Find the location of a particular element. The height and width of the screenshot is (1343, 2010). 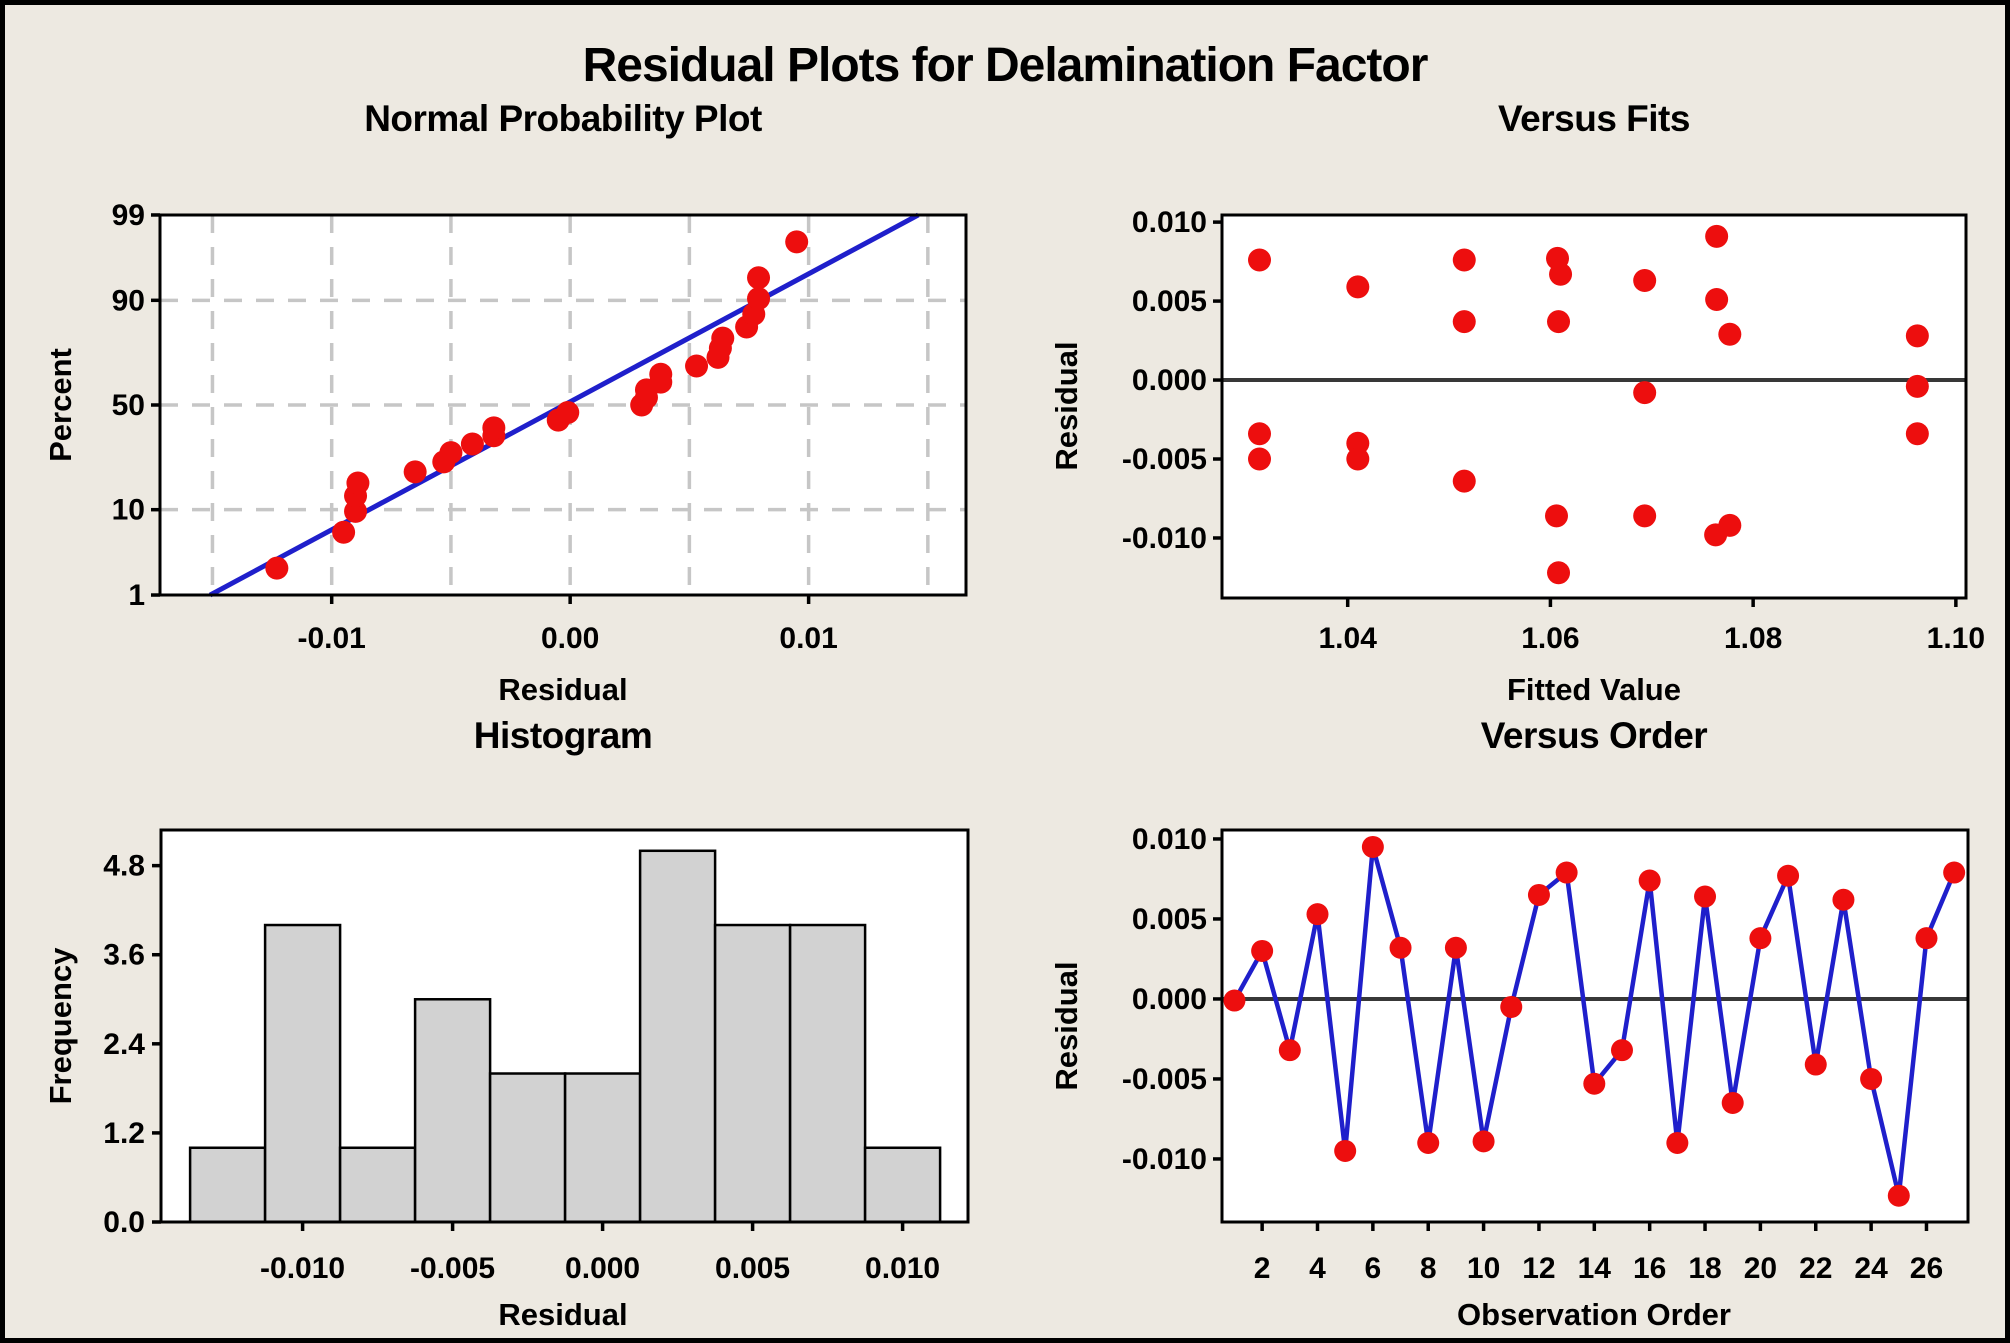

x-tick-label: 6 is located at coordinates (1373, 1268).